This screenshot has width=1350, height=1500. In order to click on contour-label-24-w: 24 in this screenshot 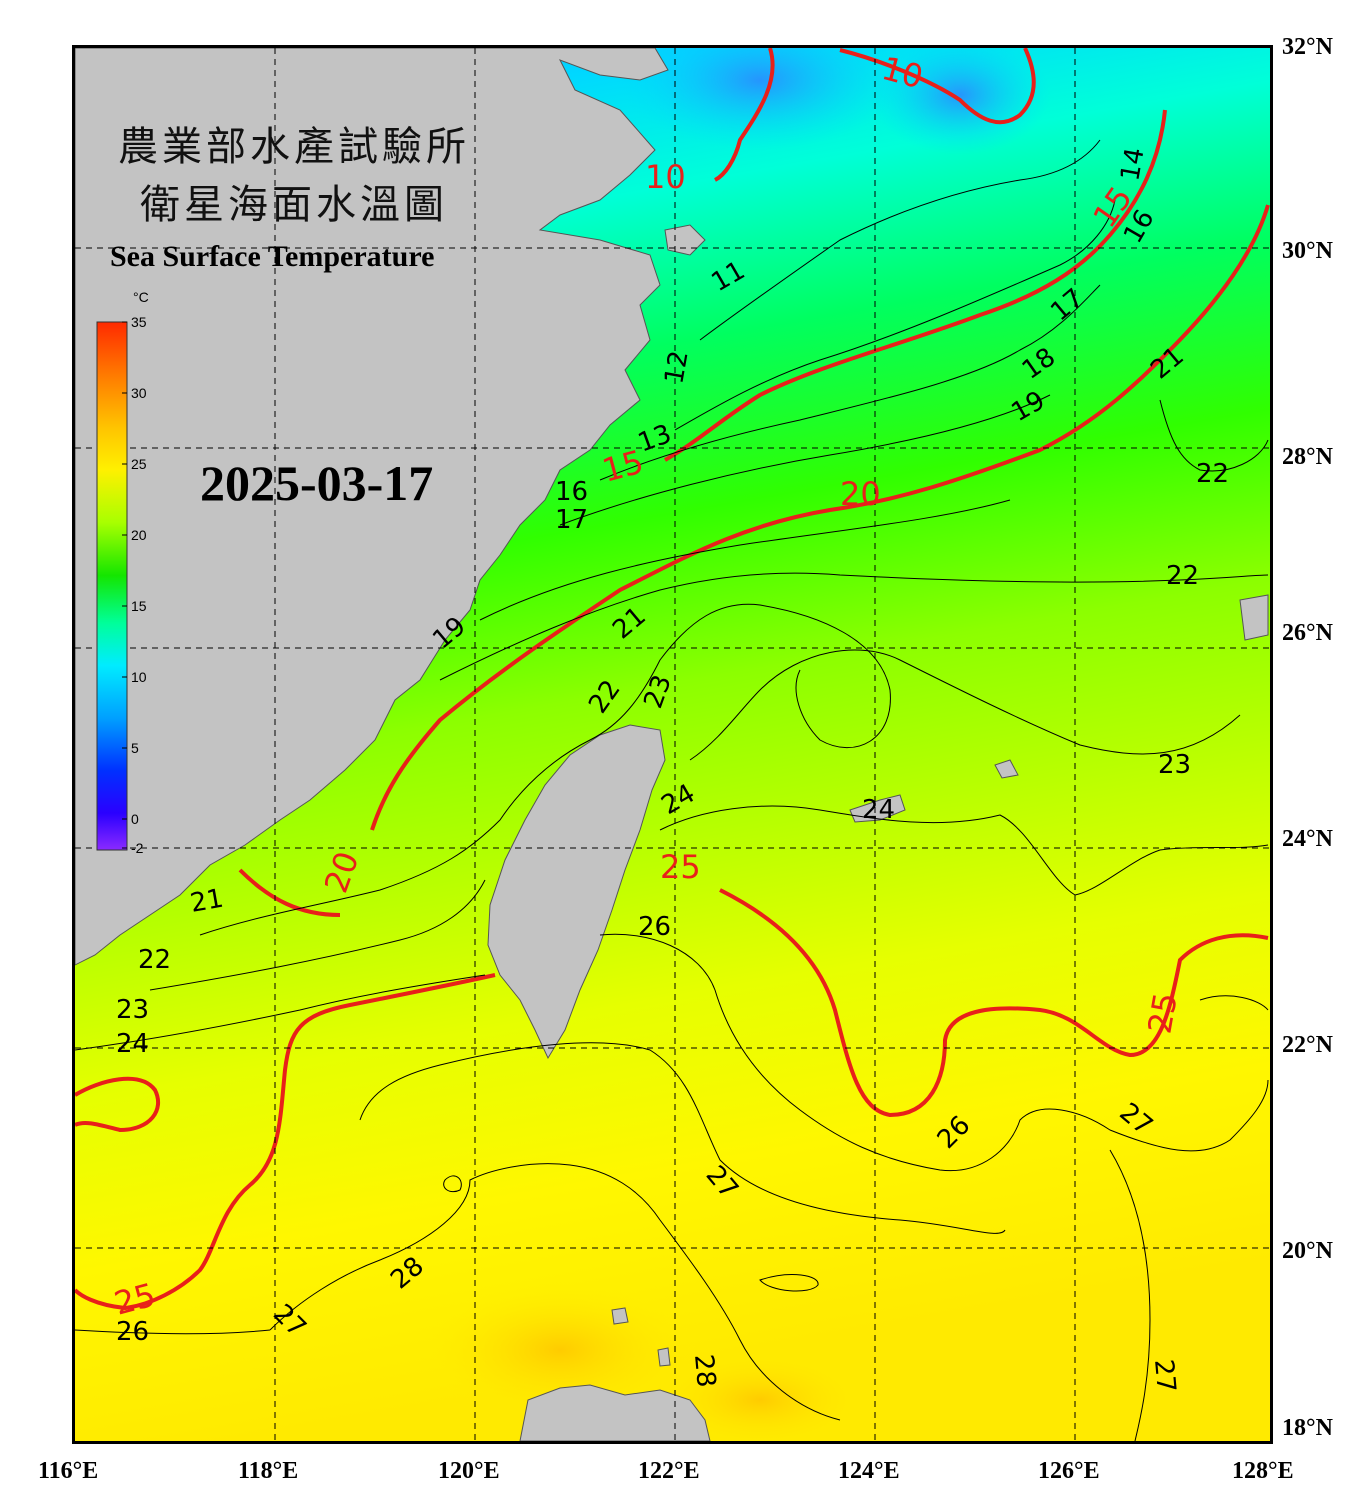, I will do `click(132, 1044)`.